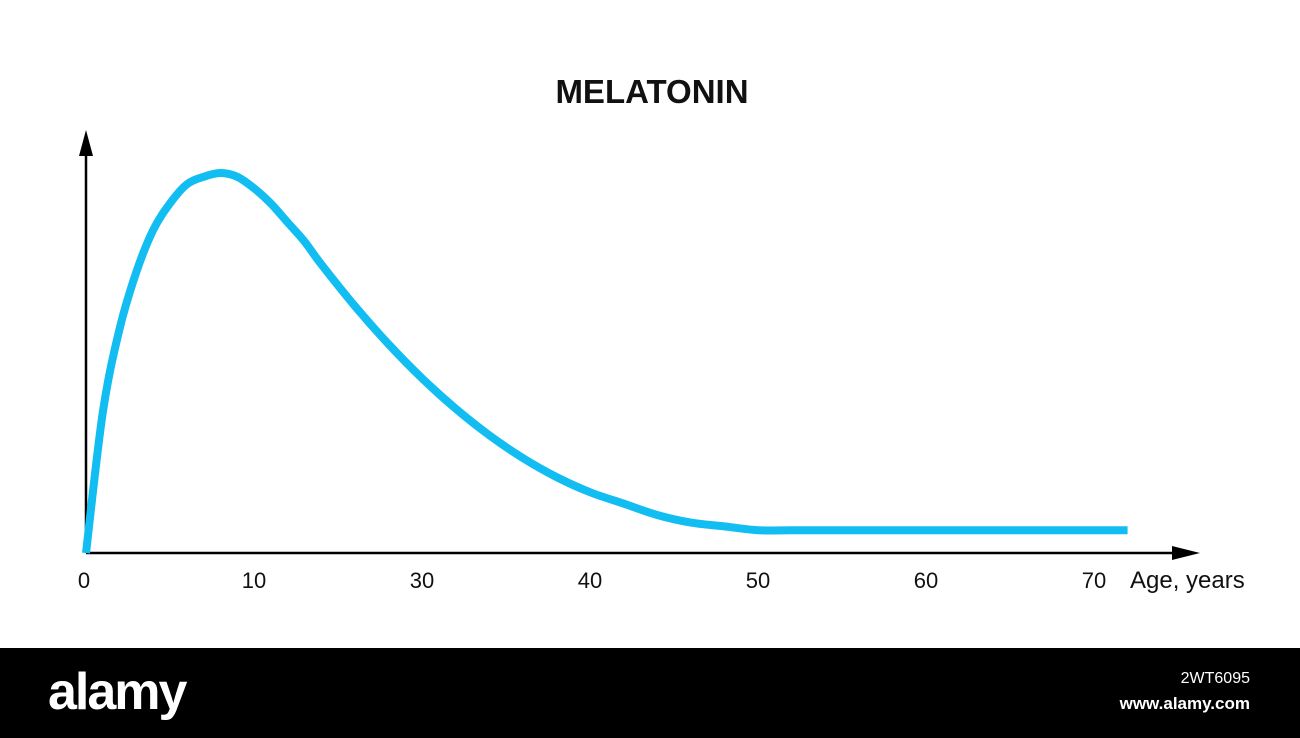 The width and height of the screenshot is (1300, 738). What do you see at coordinates (1215, 678) in the screenshot?
I see `image-id: 2WT6095` at bounding box center [1215, 678].